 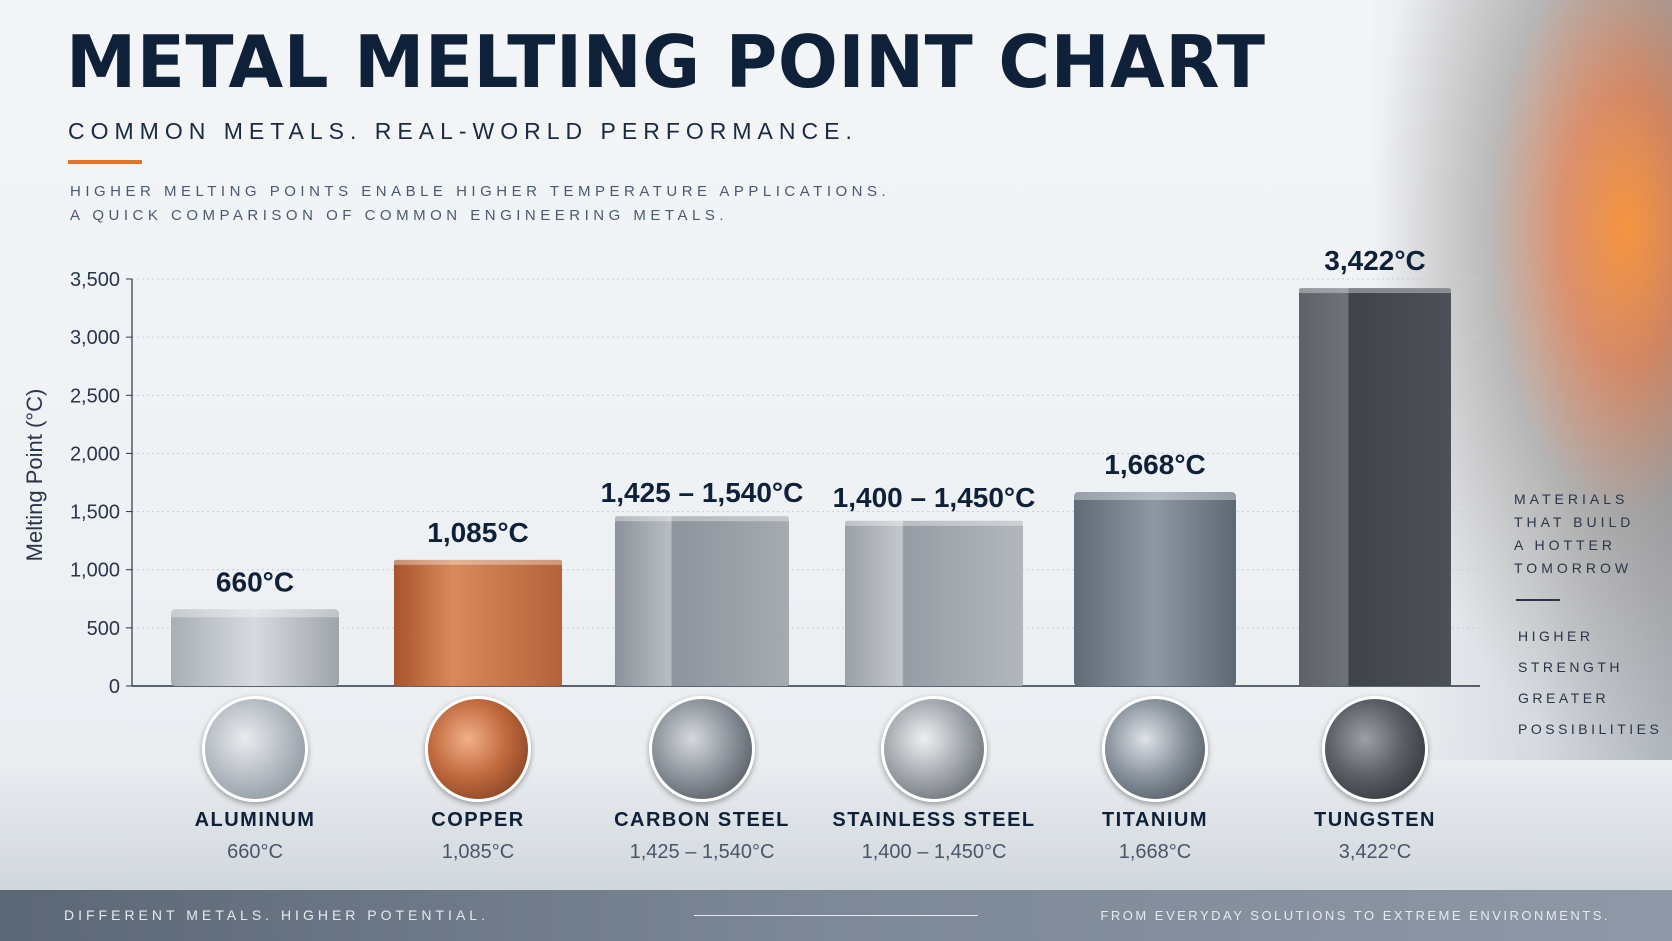 What do you see at coordinates (1155, 820) in the screenshot?
I see `metal-name-label: TITANIUM` at bounding box center [1155, 820].